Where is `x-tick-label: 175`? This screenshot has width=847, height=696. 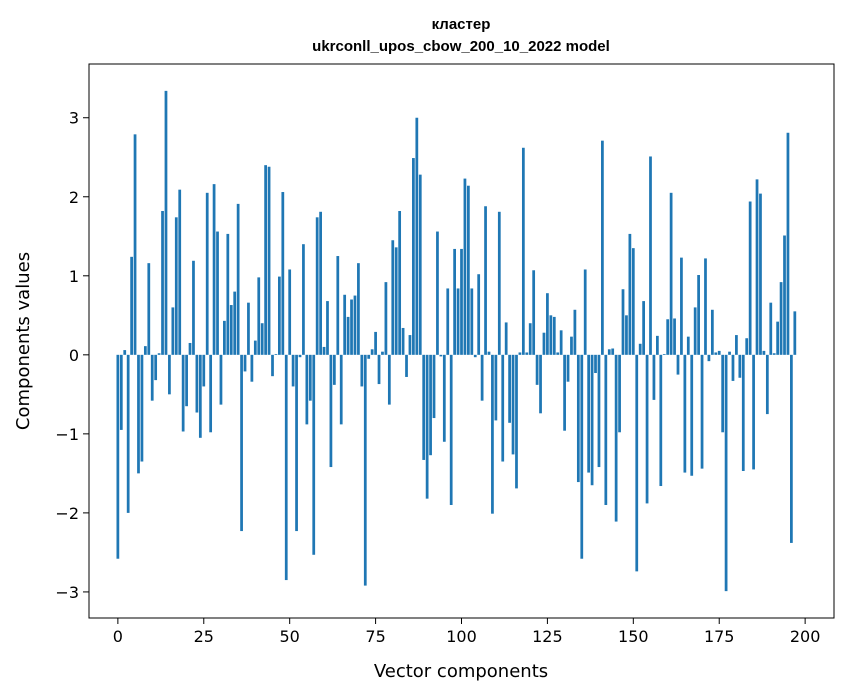 x-tick-label: 175 is located at coordinates (719, 636).